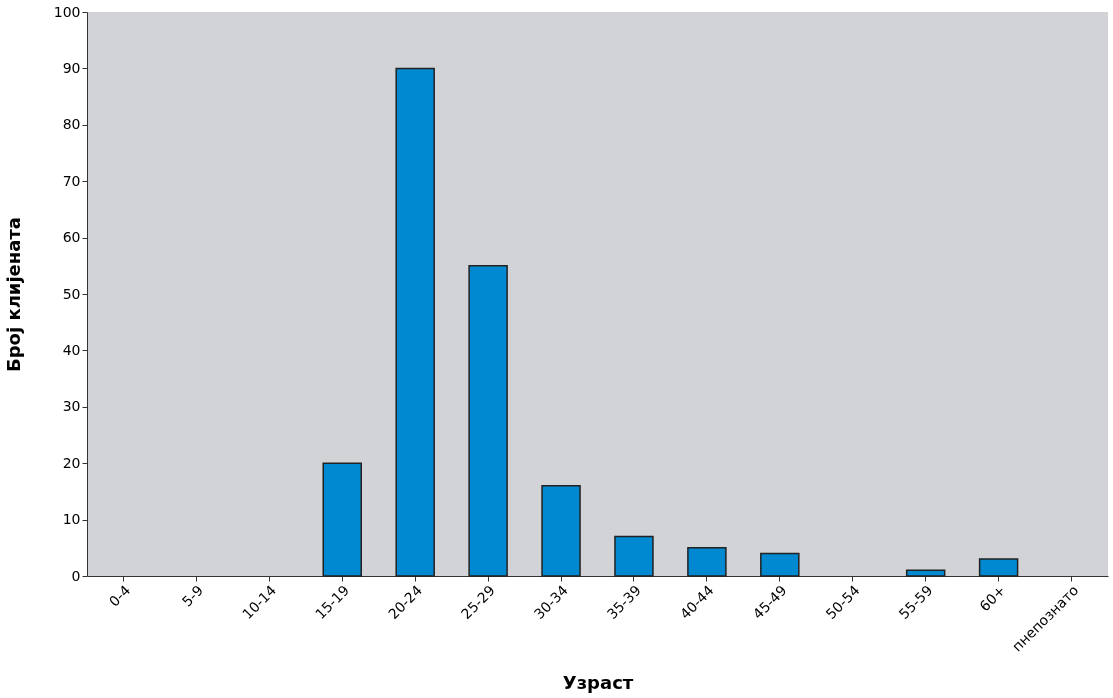 The width and height of the screenshot is (1113, 698). What do you see at coordinates (71, 124) in the screenshot?
I see `y-tick-label: 80` at bounding box center [71, 124].